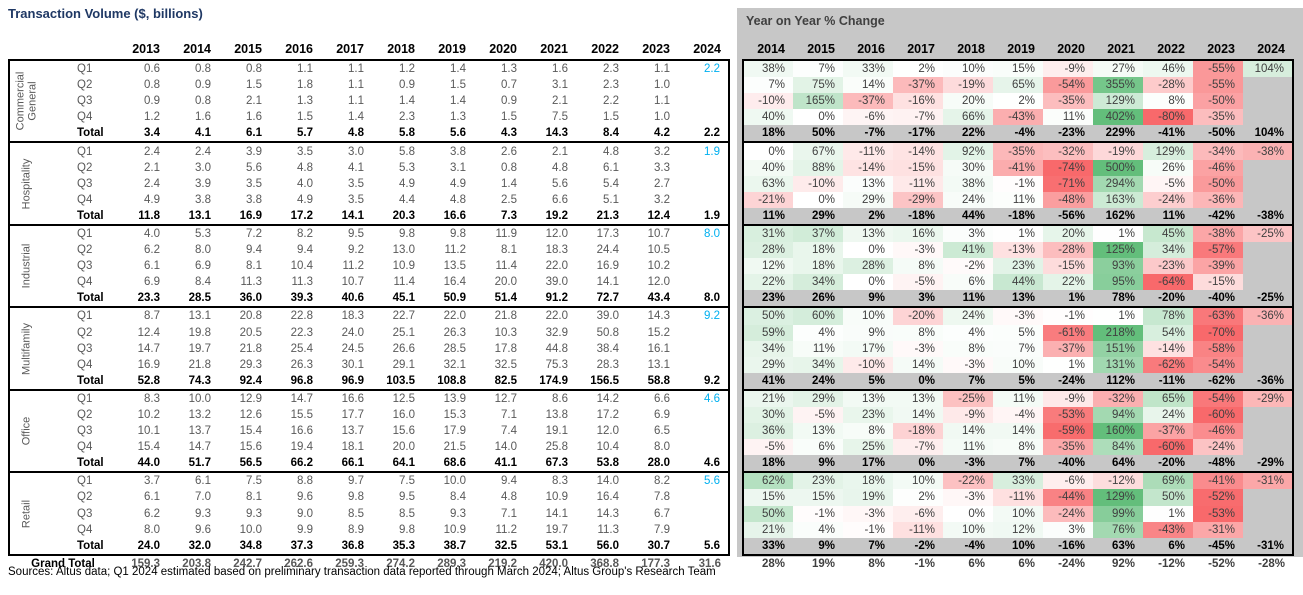 This screenshot has height=595, width=1303. Describe the element at coordinates (1071, 545) in the screenshot. I see `pct-change-cell: -16%` at that location.